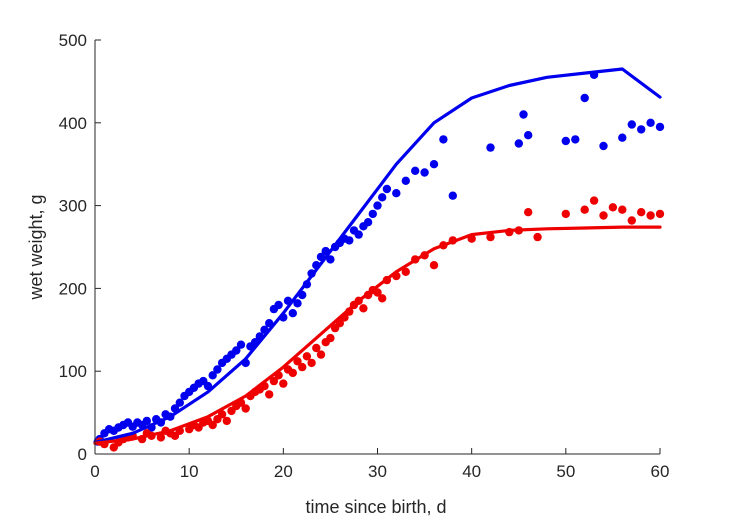 The image size is (729, 521). Describe the element at coordinates (73, 206) in the screenshot. I see `y-tick-label-3: 300` at that location.